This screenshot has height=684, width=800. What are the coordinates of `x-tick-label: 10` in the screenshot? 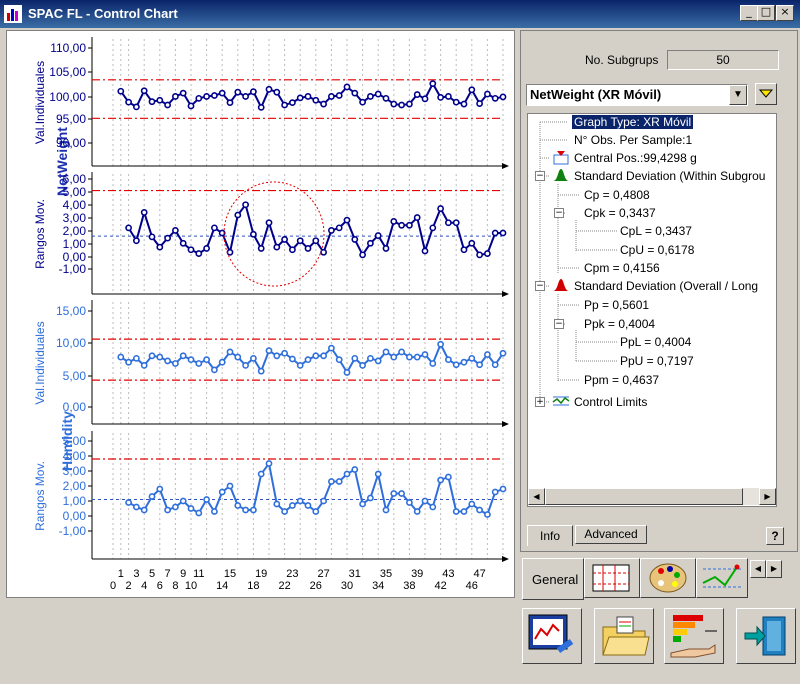 It's located at (191, 586).